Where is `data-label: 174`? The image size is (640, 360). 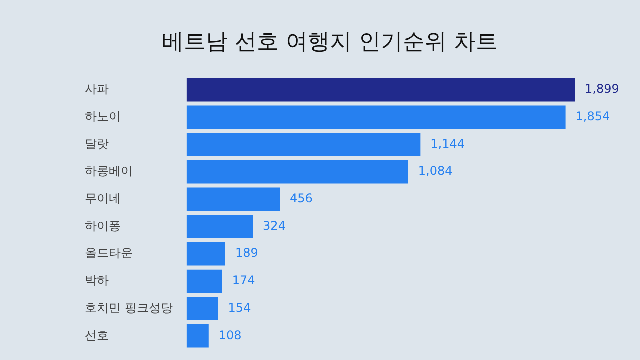
data-label: 174 is located at coordinates (244, 281).